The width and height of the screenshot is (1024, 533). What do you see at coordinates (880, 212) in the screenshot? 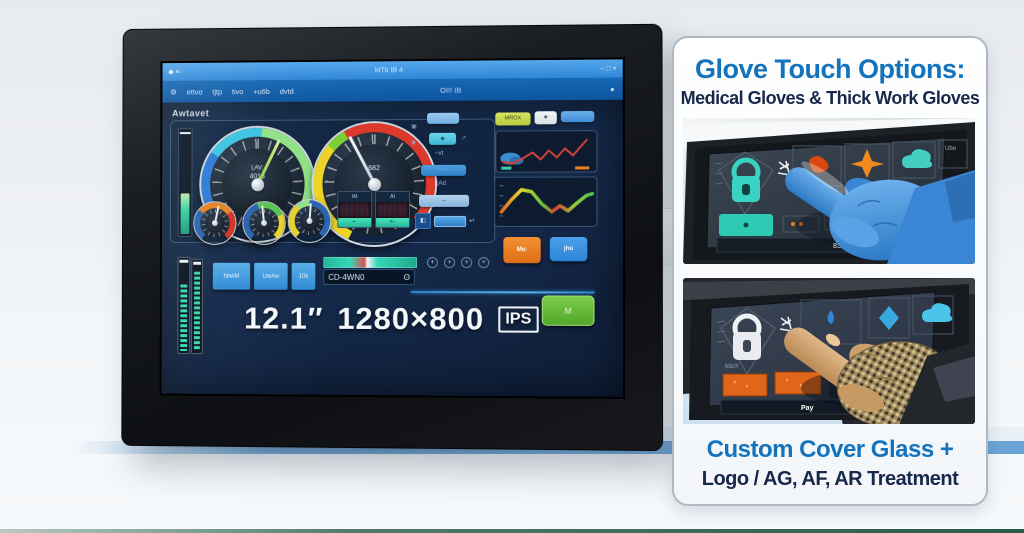
I see `medical-glove-hand` at bounding box center [880, 212].